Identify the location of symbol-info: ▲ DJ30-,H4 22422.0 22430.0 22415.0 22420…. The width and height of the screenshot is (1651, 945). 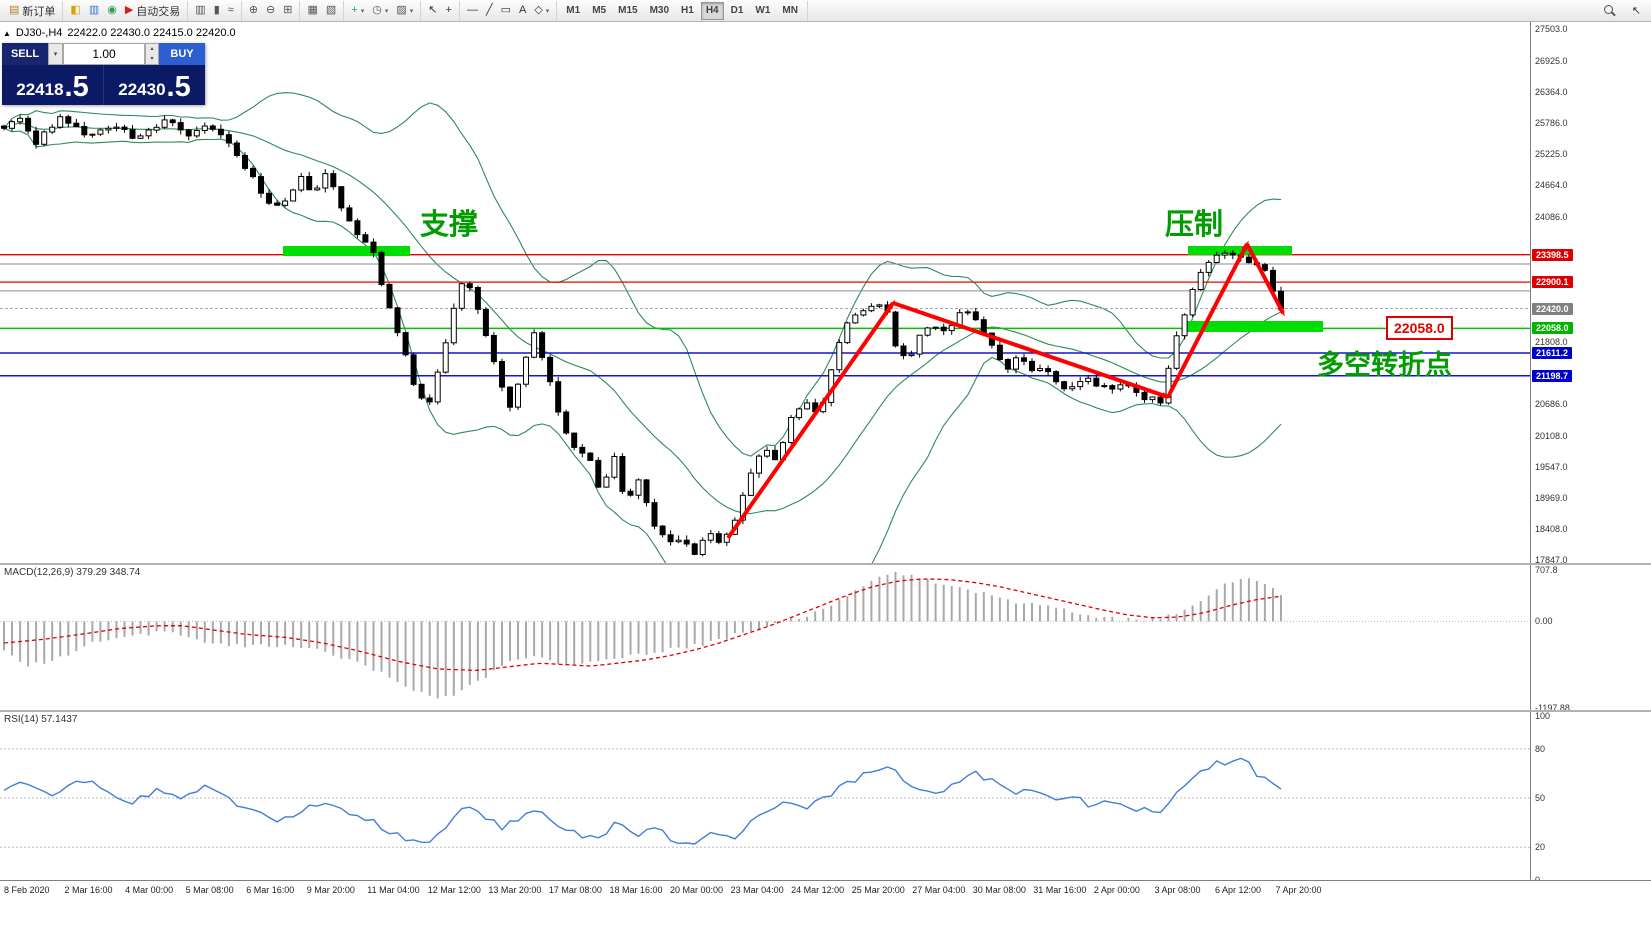
(119, 33).